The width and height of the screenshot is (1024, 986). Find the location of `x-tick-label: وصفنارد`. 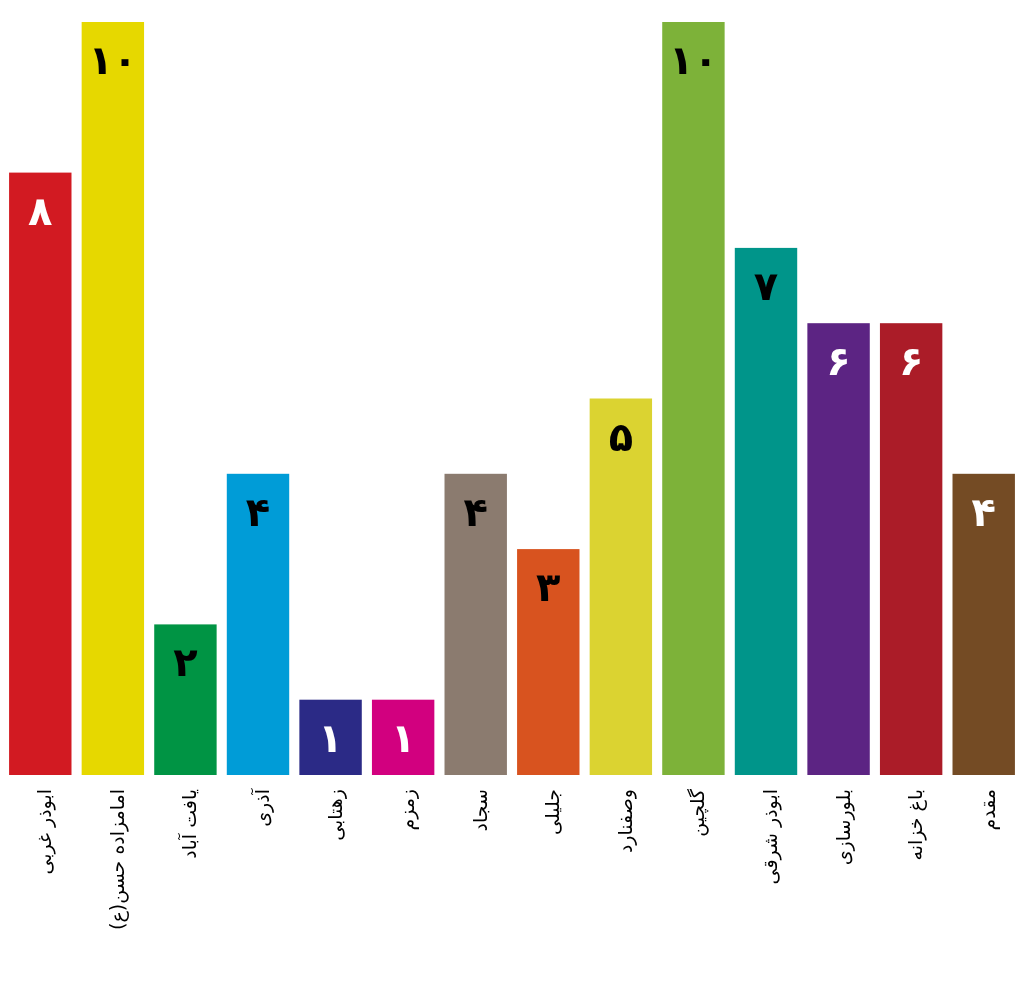

x-tick-label: وصفنارد is located at coordinates (625, 821).